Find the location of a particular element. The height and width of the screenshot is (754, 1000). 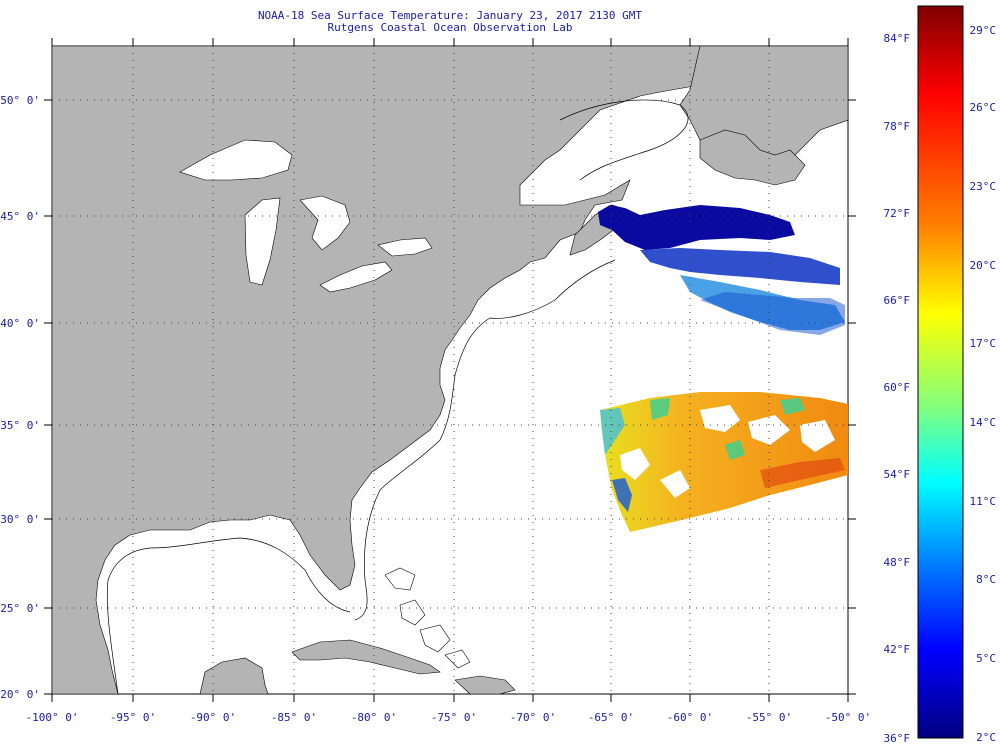

longitude-label: -95° 0' is located at coordinates (133, 717).